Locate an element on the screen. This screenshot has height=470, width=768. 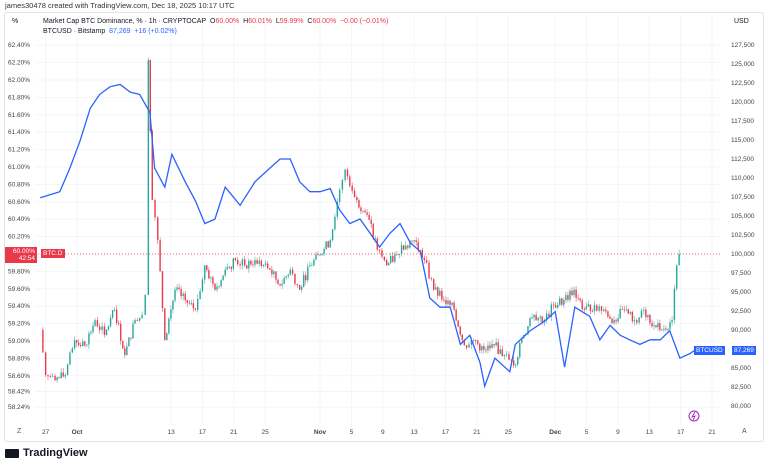
tradingview-logo: TradingView is located at coordinates (46, 453).